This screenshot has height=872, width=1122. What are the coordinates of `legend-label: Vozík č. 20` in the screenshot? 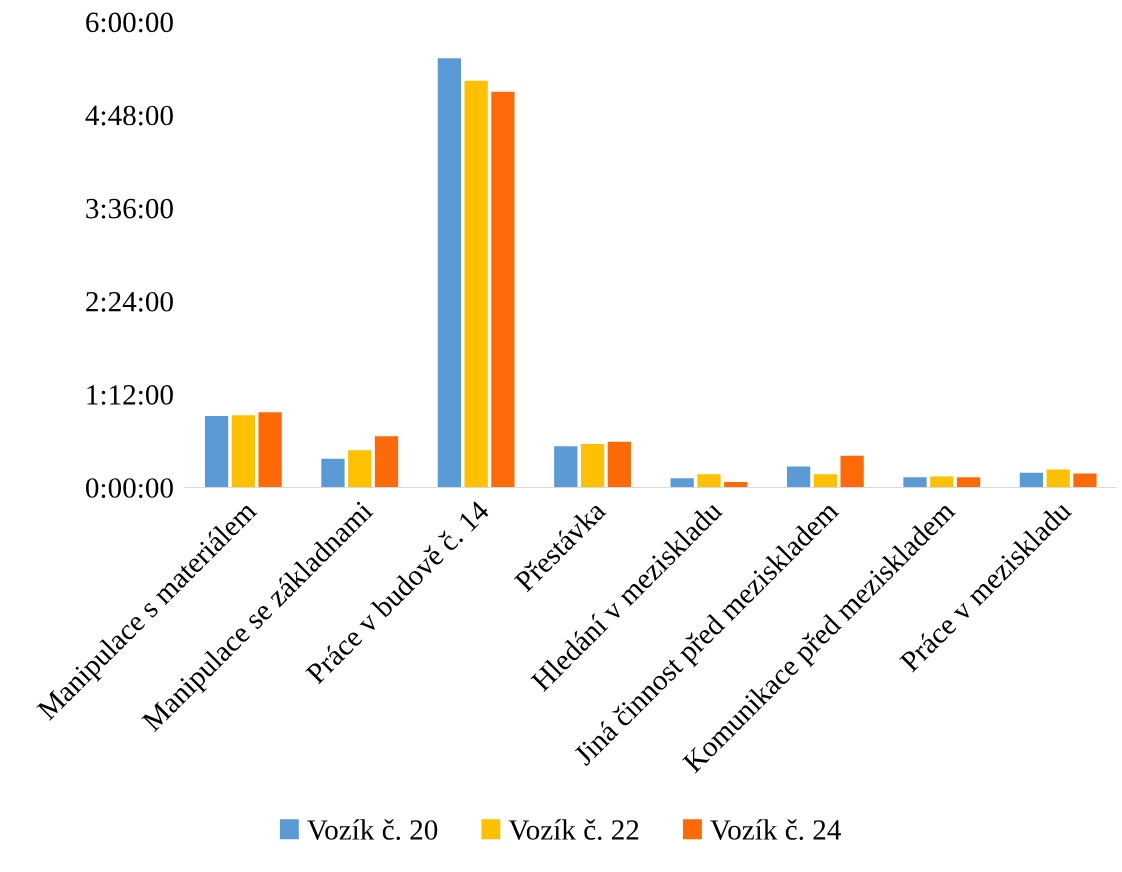 It's located at (372, 829).